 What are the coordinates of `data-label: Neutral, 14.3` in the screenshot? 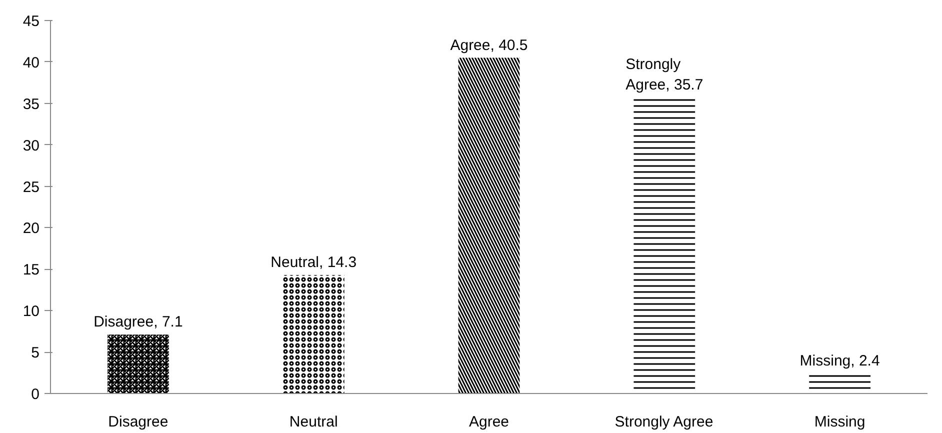 It's located at (313, 262).